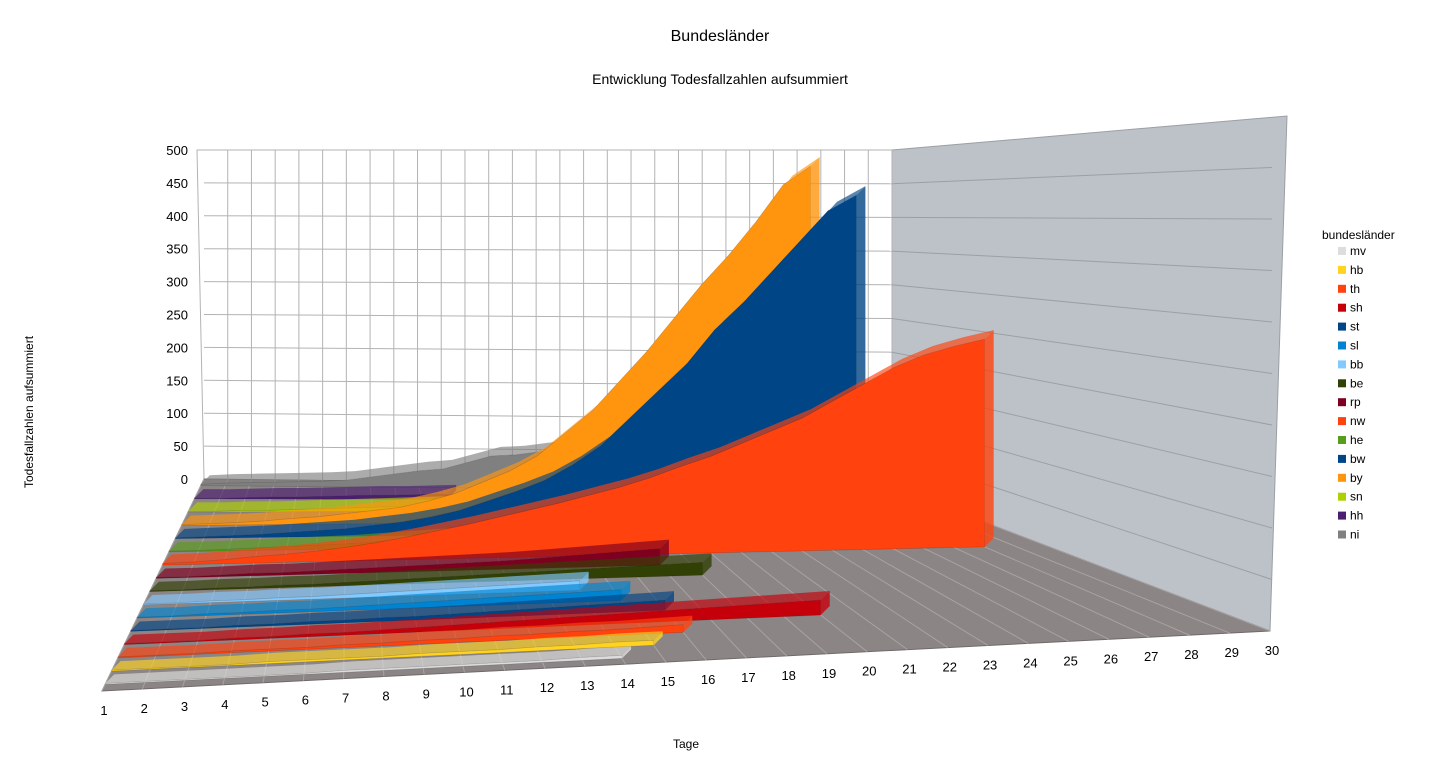  Describe the element at coordinates (1356, 478) in the screenshot. I see `legend-label-by: by` at that location.